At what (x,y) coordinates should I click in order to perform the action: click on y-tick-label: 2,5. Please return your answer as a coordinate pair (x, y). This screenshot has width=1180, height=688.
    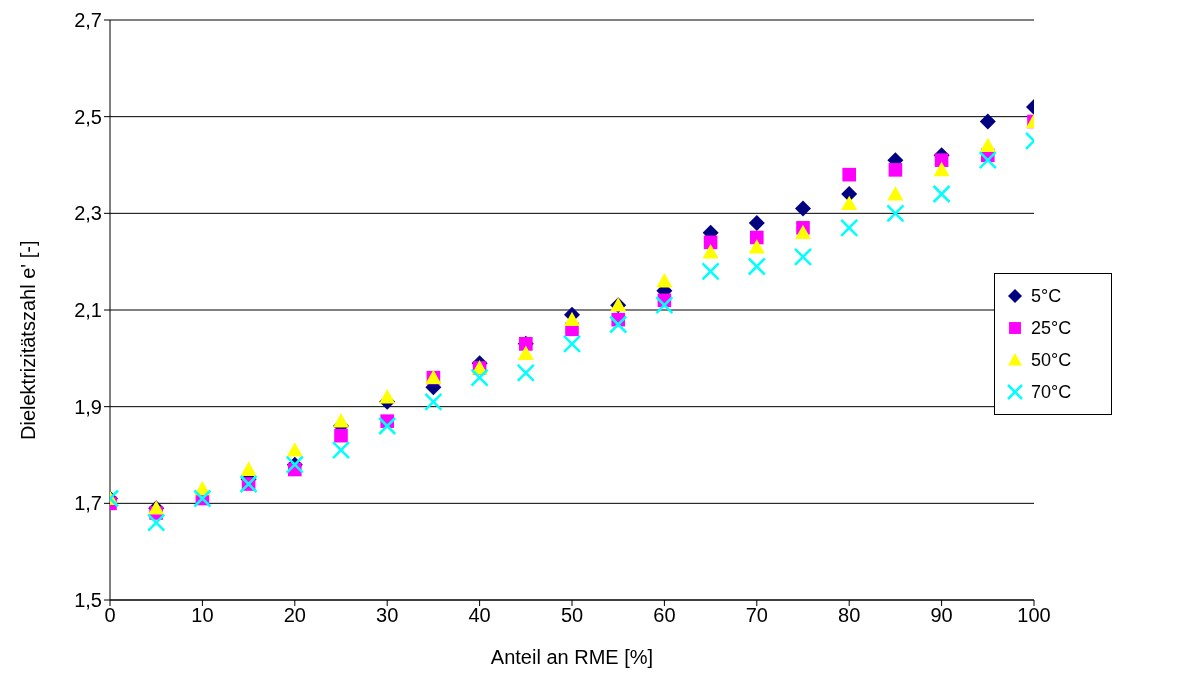
    Looking at the image, I should click on (88, 116).